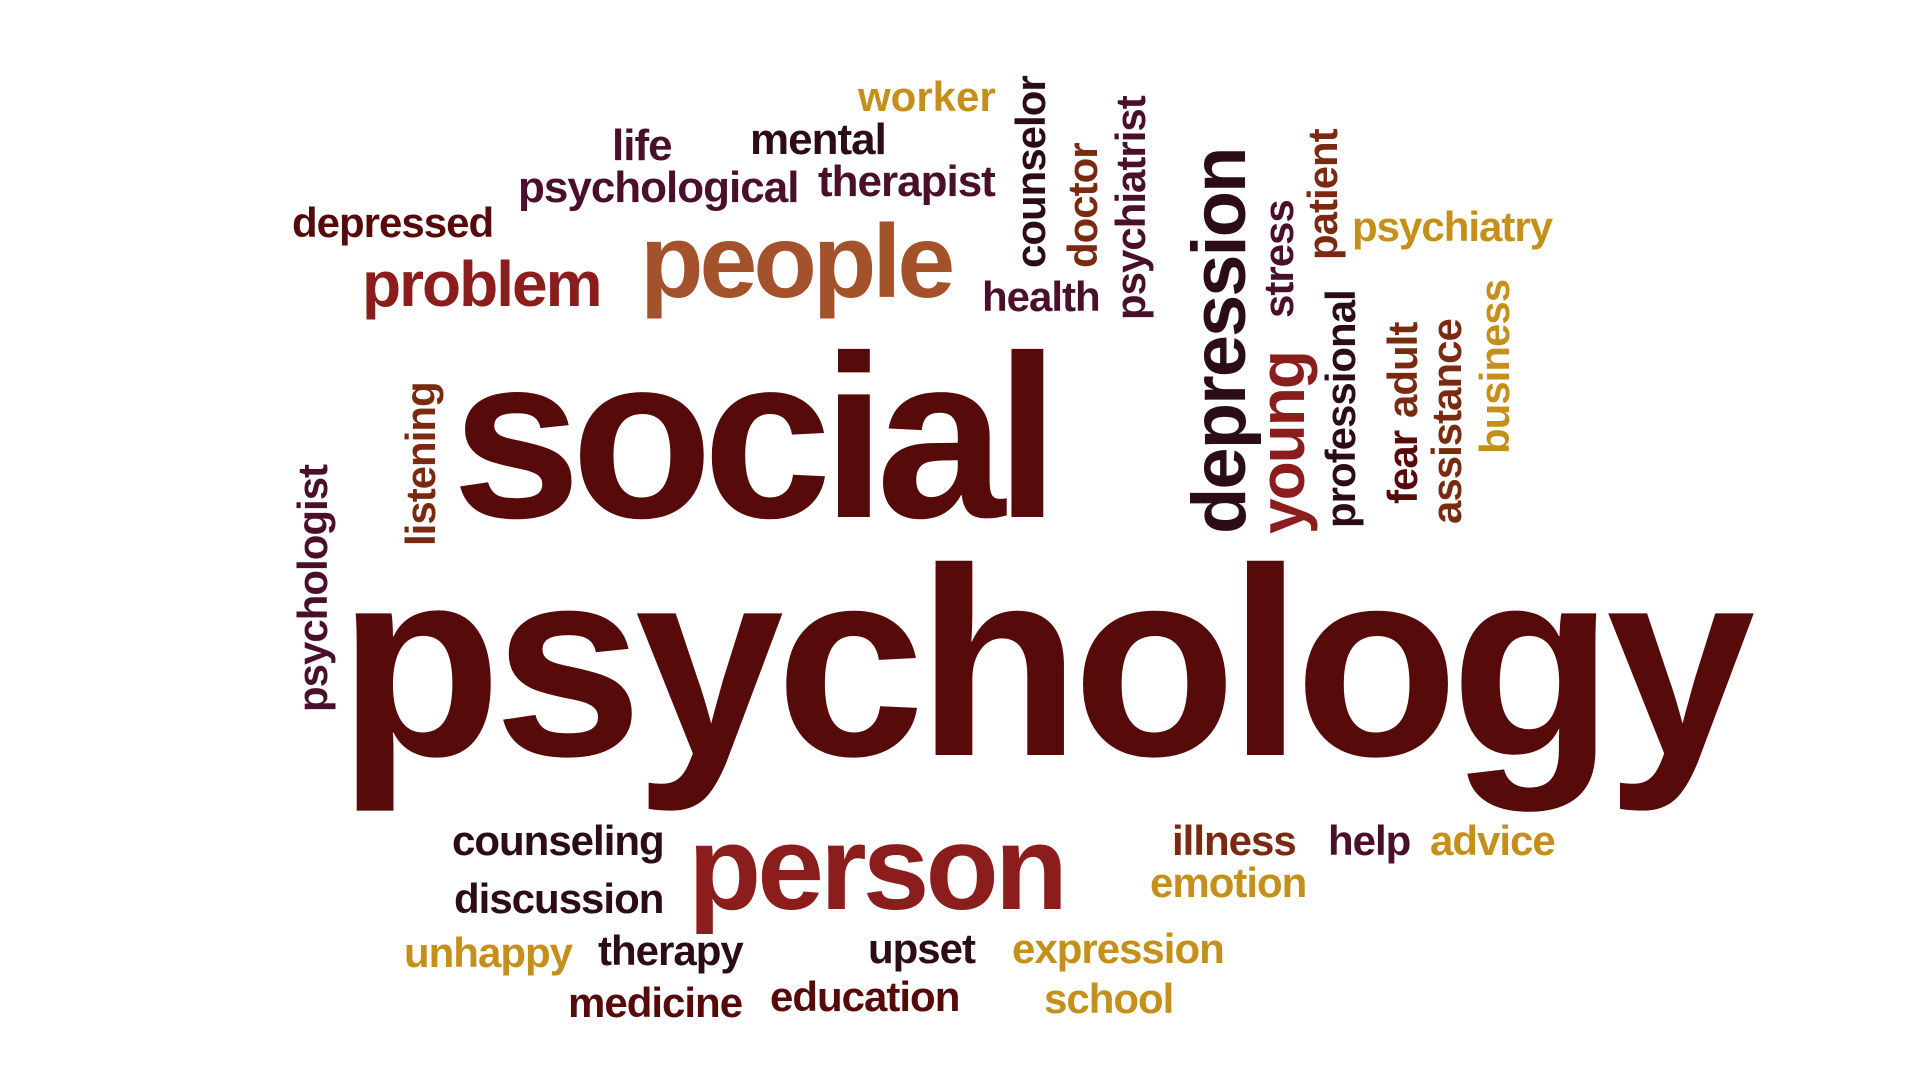  What do you see at coordinates (1041, 296) in the screenshot?
I see `word-health: health` at bounding box center [1041, 296].